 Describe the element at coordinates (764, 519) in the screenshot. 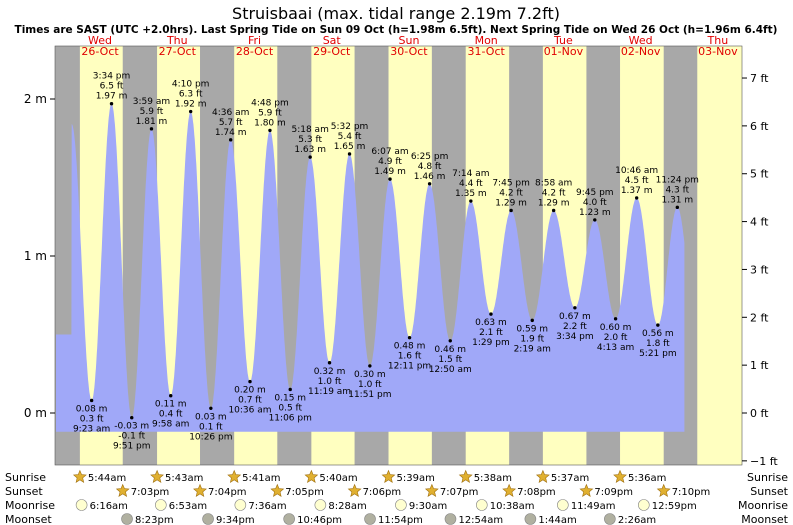

I see `row-label-right: Moonset` at that location.